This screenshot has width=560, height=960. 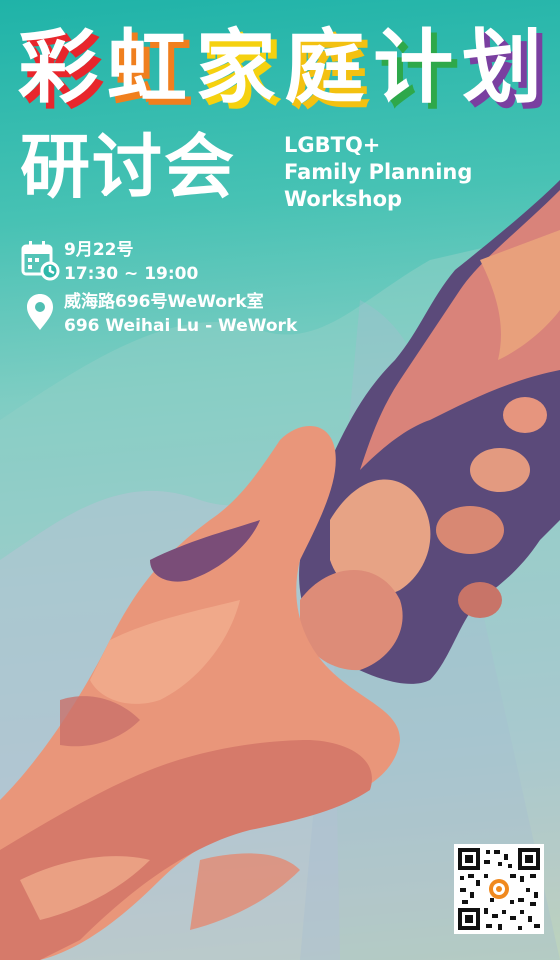 What do you see at coordinates (181, 326) in the screenshot?
I see `venue-english: 696 Weihai Lu - WeWork` at bounding box center [181, 326].